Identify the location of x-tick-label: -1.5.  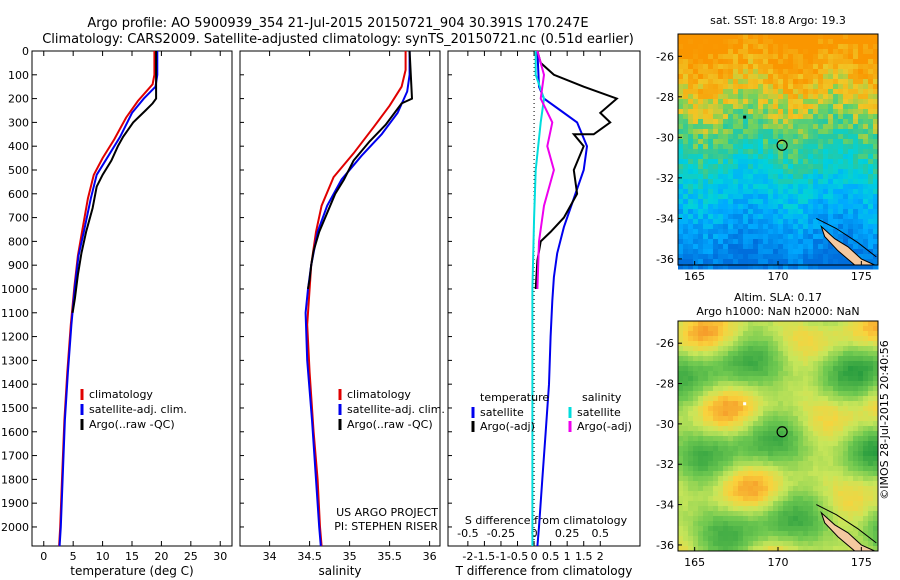
(484, 556).